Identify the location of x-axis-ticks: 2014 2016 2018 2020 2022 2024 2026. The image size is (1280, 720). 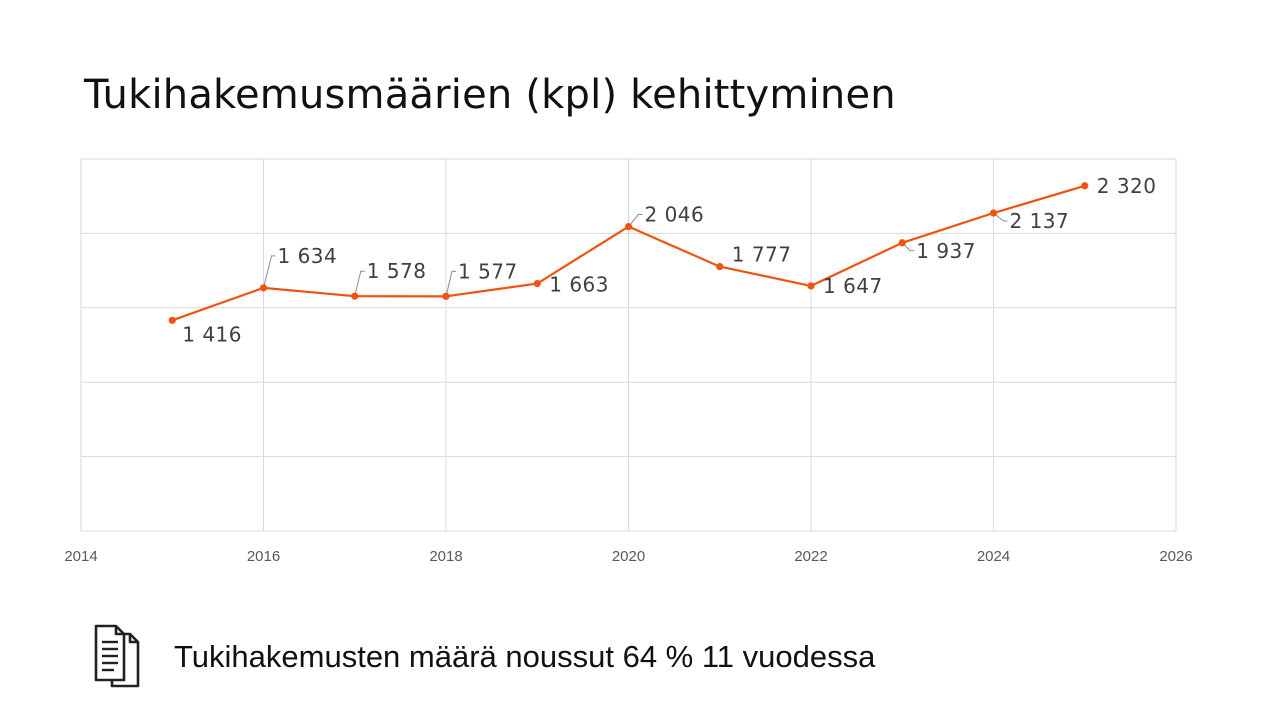
(628, 556).